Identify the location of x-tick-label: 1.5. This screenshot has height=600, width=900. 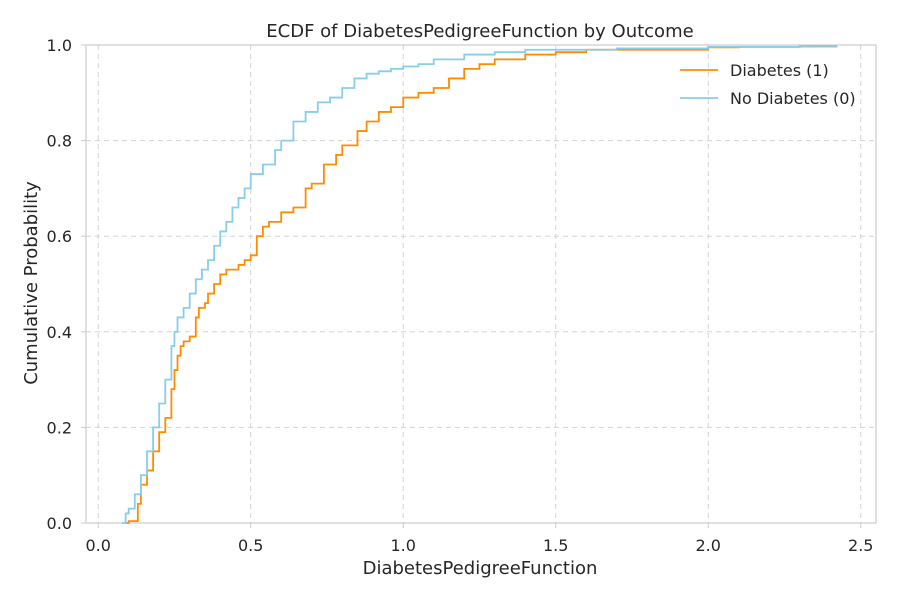
(555, 545).